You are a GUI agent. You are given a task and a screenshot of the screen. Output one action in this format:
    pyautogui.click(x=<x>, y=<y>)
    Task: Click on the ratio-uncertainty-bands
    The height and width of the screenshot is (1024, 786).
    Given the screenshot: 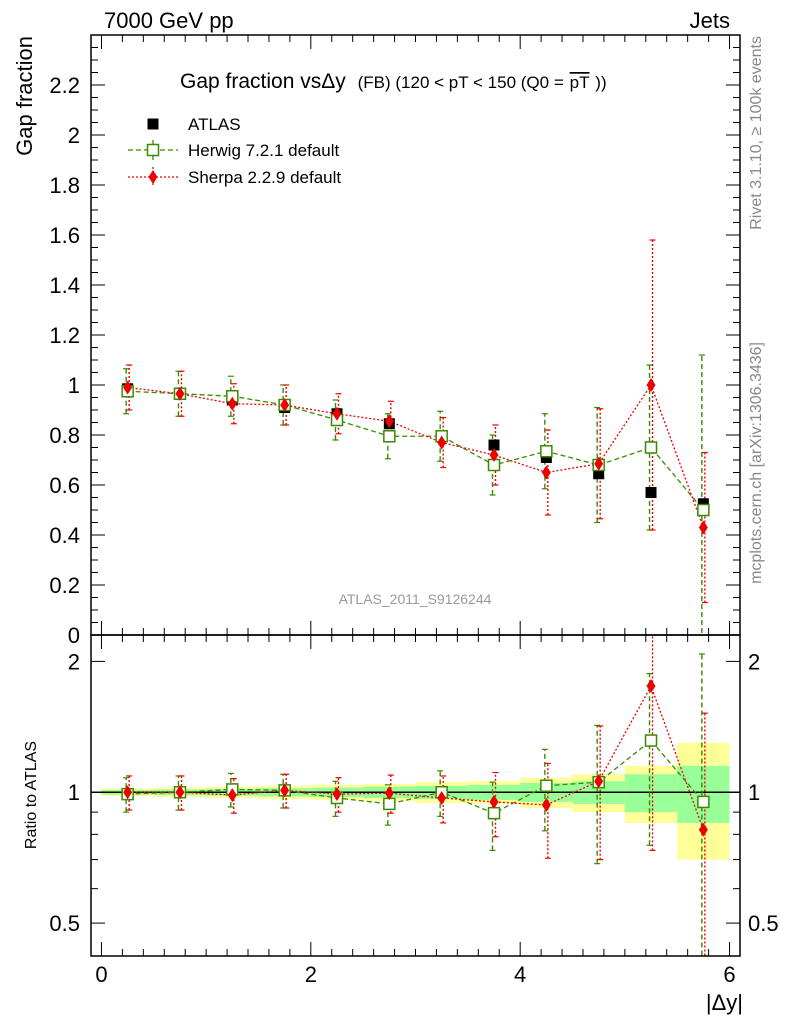 What is the action you would take?
    pyautogui.click(x=415, y=801)
    